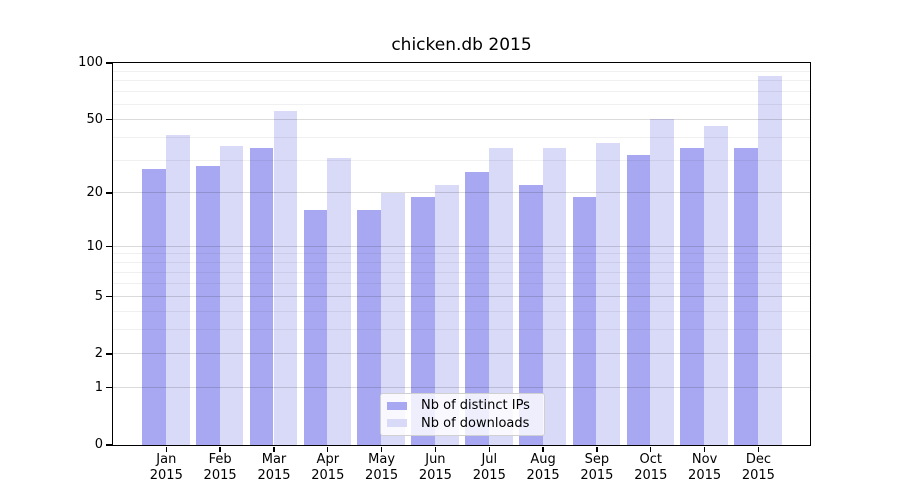 This screenshot has height=500, width=900. I want to click on x-tick-feb, so click(220, 449).